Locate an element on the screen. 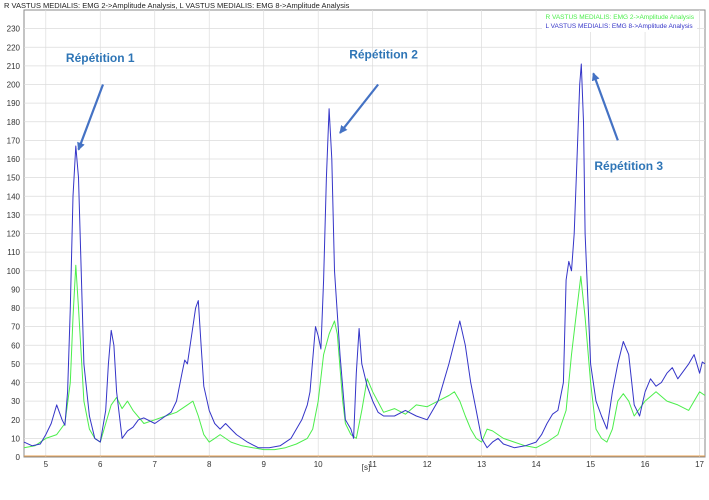 The width and height of the screenshot is (709, 500). annotation-label-3: Répétition 3 is located at coordinates (628, 166).